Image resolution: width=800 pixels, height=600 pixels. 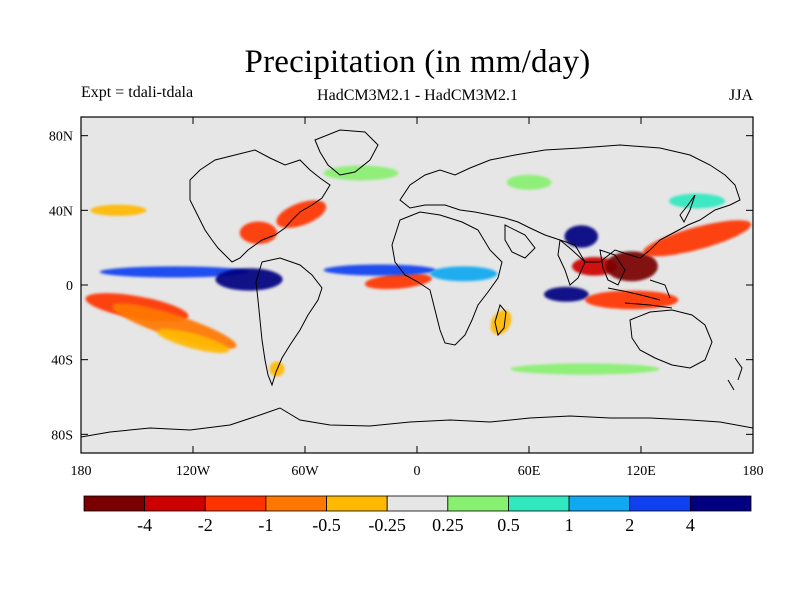 What do you see at coordinates (594, 266) in the screenshot?
I see `bay-bengal-dry-region` at bounding box center [594, 266].